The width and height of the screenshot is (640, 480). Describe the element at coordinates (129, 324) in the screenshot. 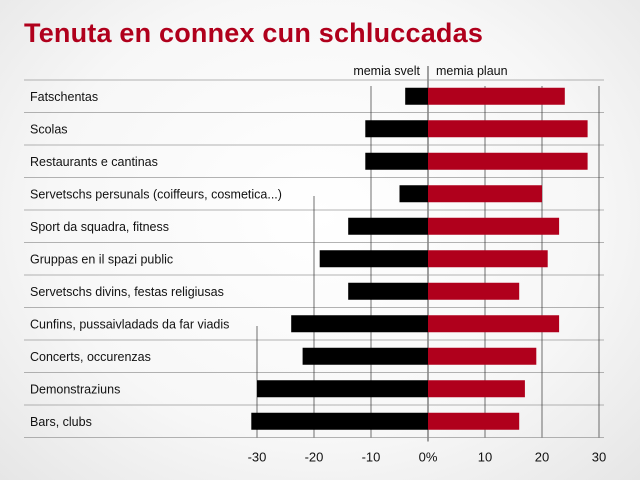

I see `category-label: Cunfins, pussaivladads da far viadis` at that location.